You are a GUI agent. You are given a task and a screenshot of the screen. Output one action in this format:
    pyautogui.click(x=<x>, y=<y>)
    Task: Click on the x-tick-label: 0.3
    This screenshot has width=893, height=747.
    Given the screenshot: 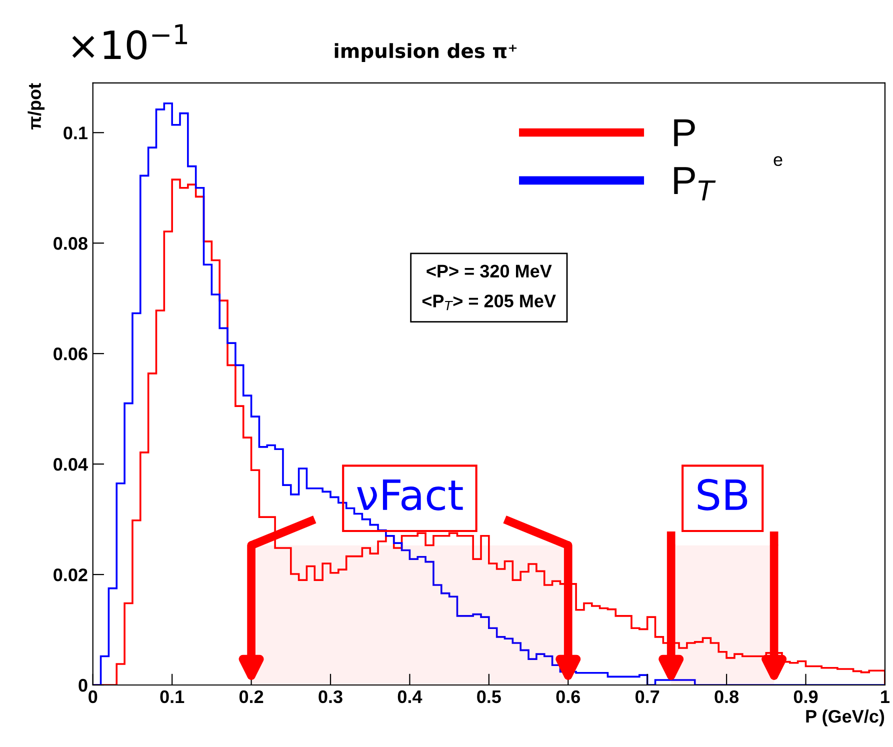 What is the action you would take?
    pyautogui.click(x=330, y=697)
    